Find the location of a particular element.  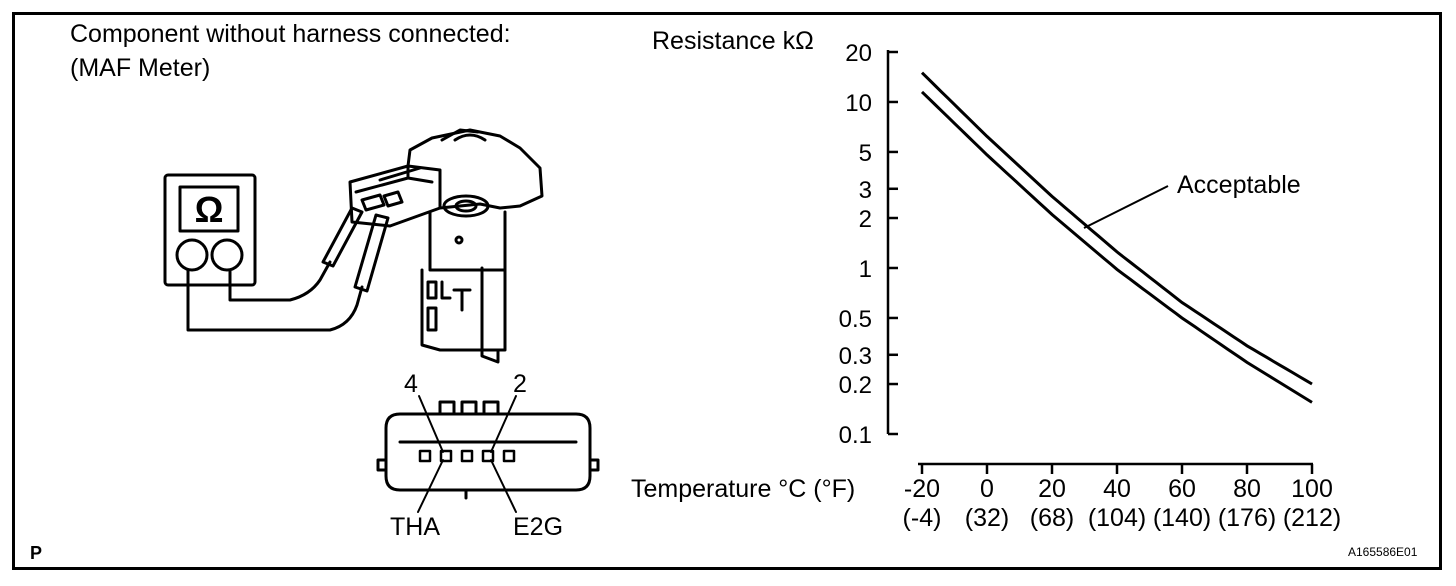

y-axis-label: Resistance kΩ is located at coordinates (733, 41).